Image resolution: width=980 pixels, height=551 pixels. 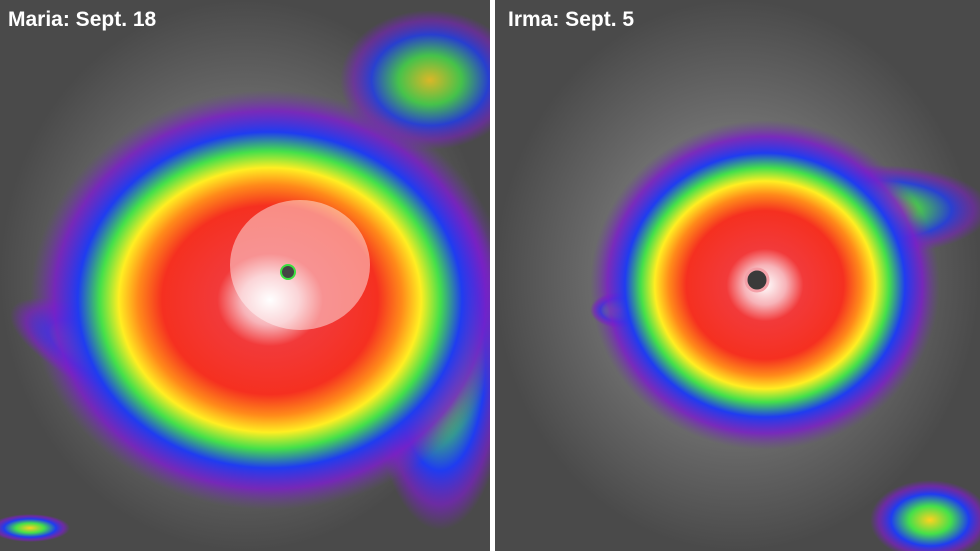 I want to click on panel-label: Irma: Sept. 5, so click(x=571, y=19).